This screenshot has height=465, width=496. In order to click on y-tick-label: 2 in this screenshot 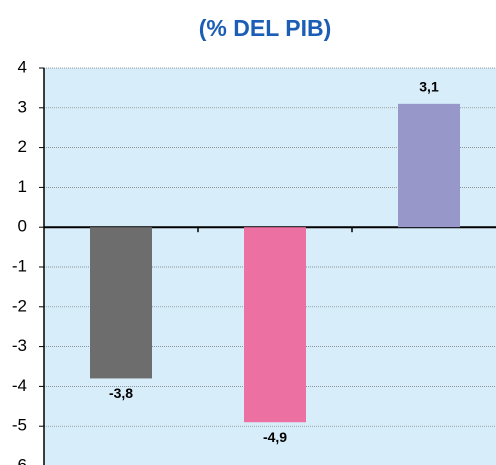, I will do `click(22, 146)`.